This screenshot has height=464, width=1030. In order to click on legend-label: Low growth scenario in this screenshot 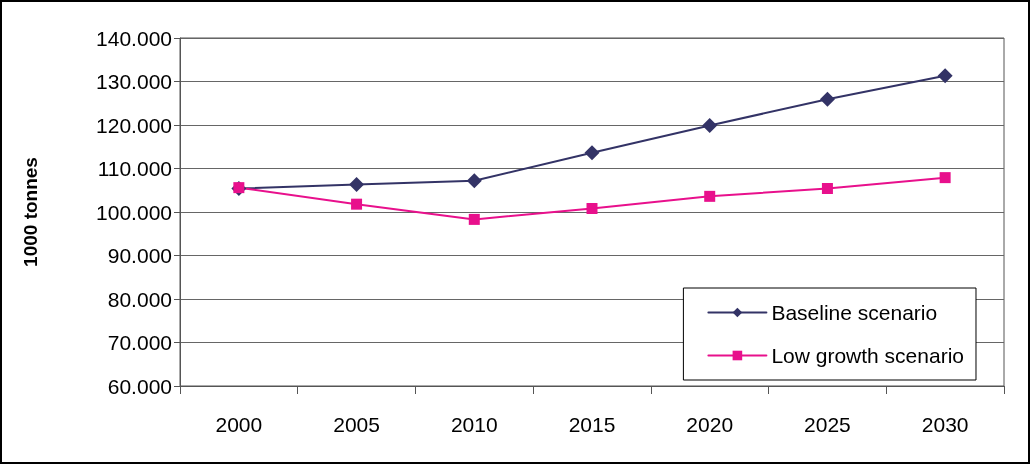, I will do `click(868, 355)`.